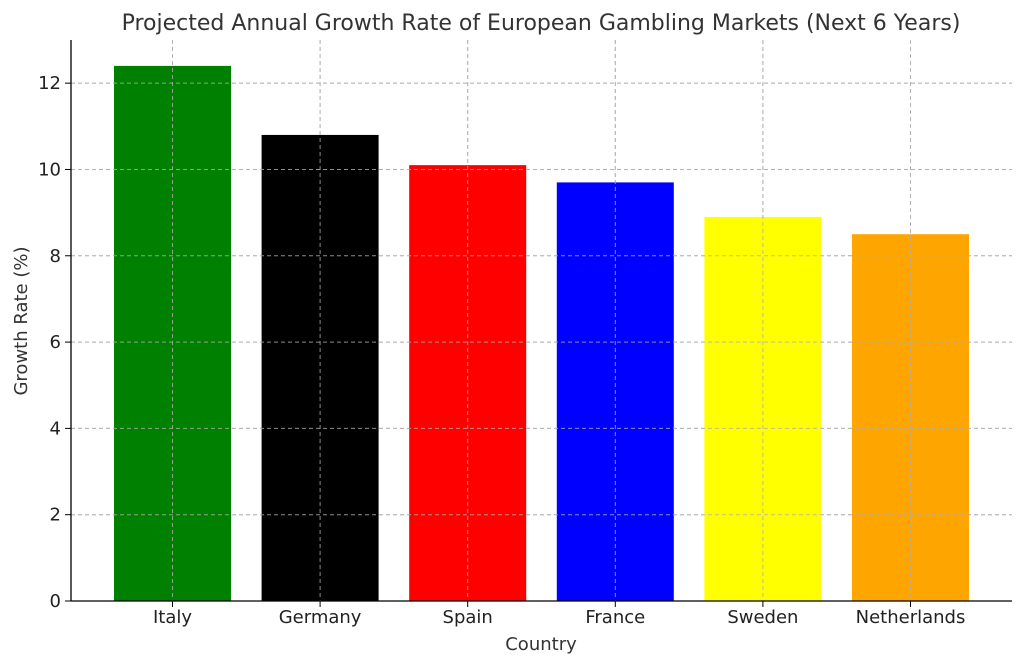  I want to click on y-axis-label: Growth Rate (%), so click(21, 320).